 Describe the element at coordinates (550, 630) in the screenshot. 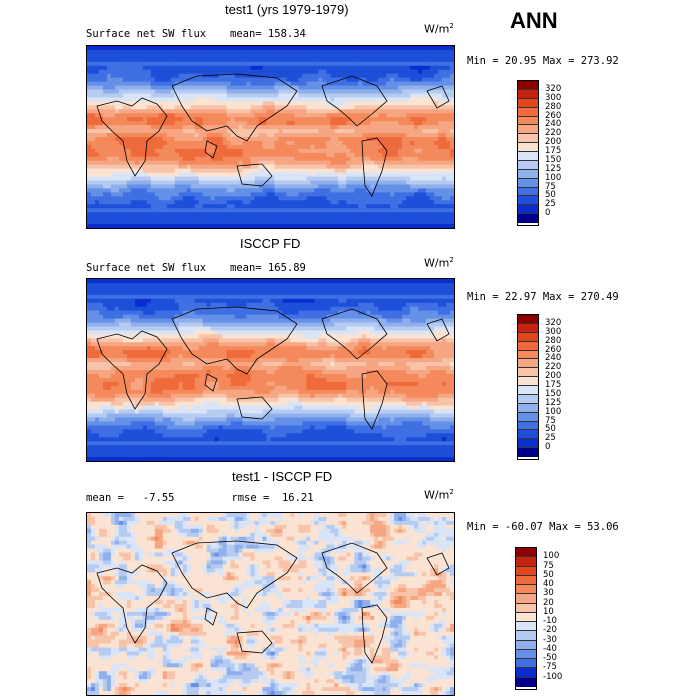

I see `colorbar-tick-label: -20` at that location.